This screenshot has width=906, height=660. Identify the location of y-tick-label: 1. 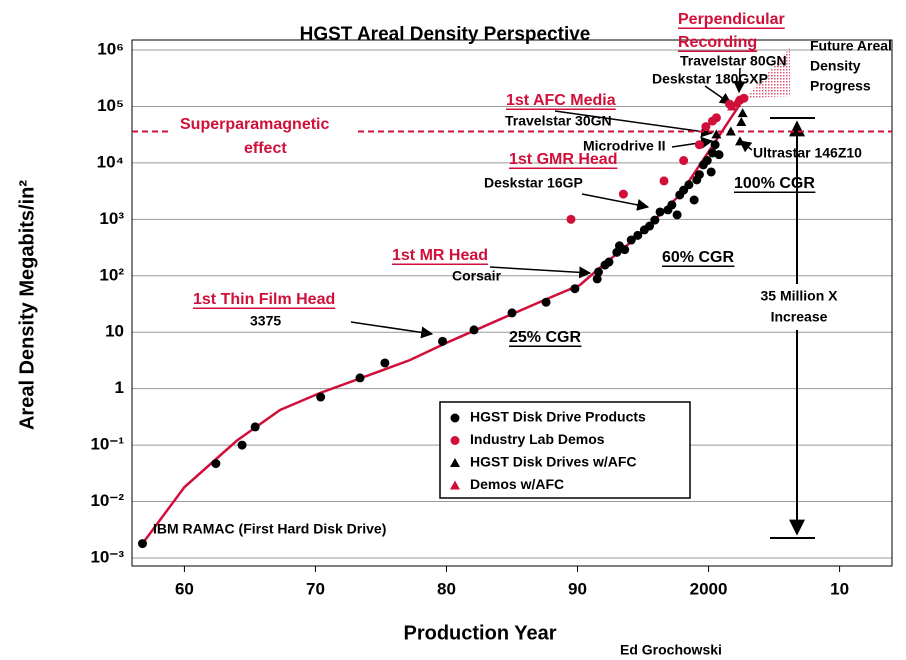
(119, 387).